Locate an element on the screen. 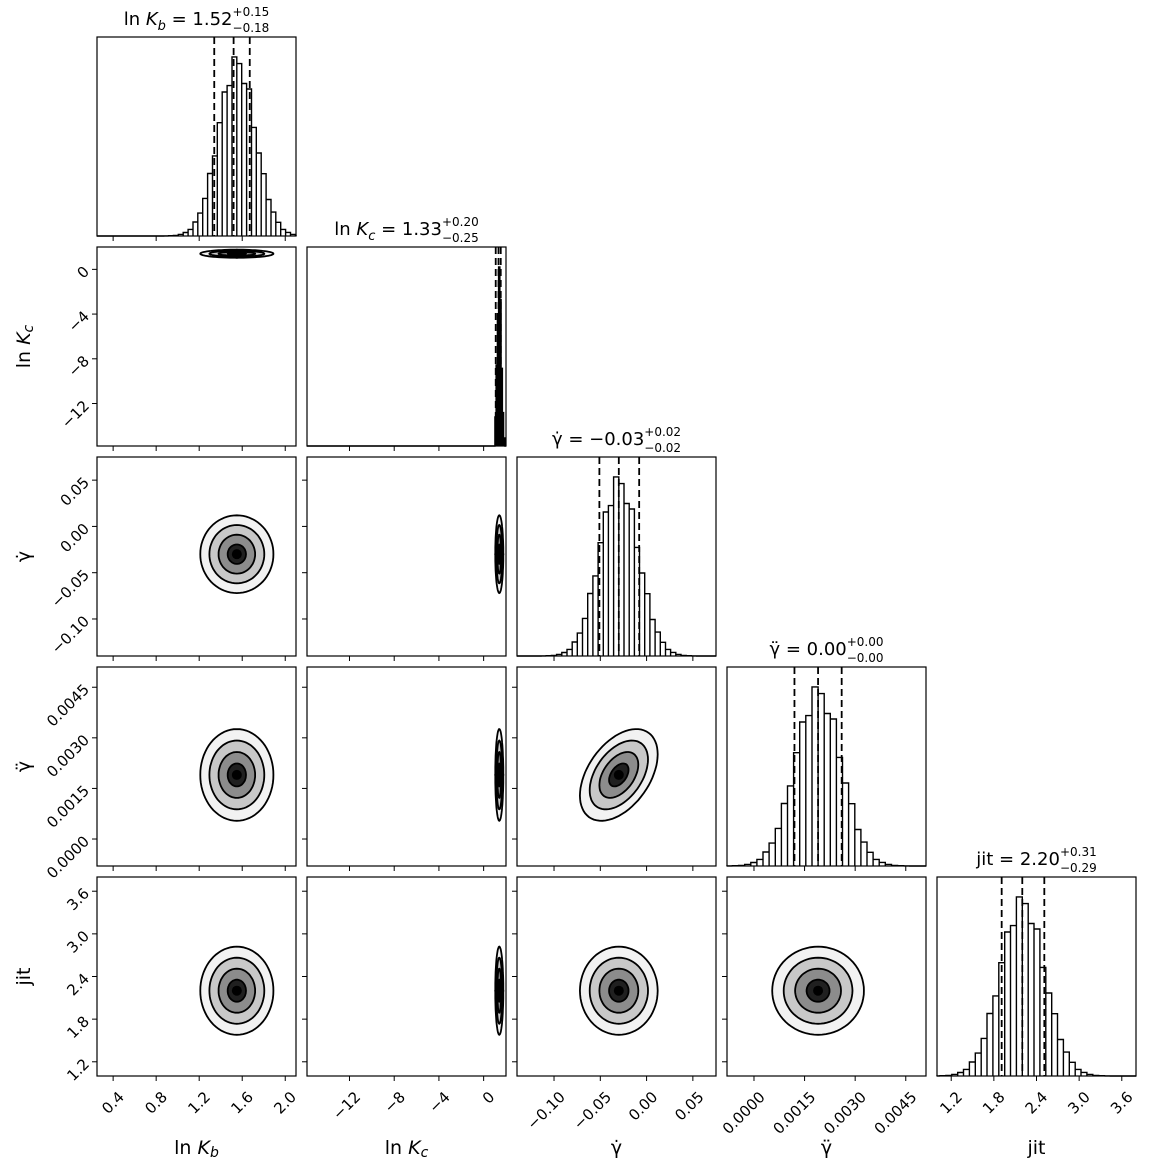 The height and width of the screenshot is (1173, 1149). y-tick-label: 0.0000 is located at coordinates (68, 857).